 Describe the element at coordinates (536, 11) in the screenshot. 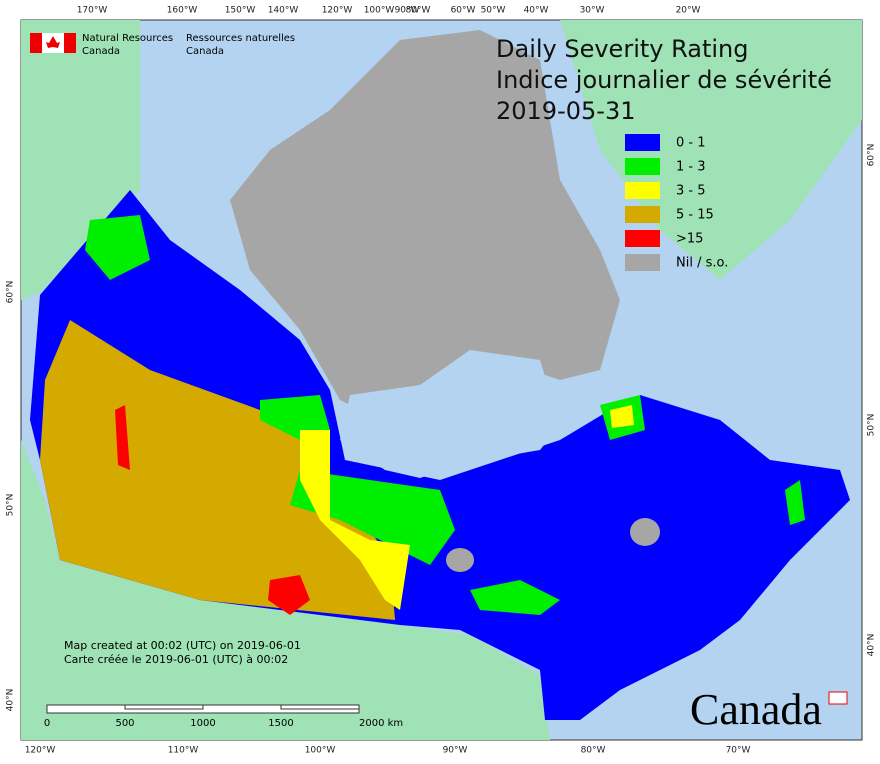

I see `top-tick: 40°W` at that location.